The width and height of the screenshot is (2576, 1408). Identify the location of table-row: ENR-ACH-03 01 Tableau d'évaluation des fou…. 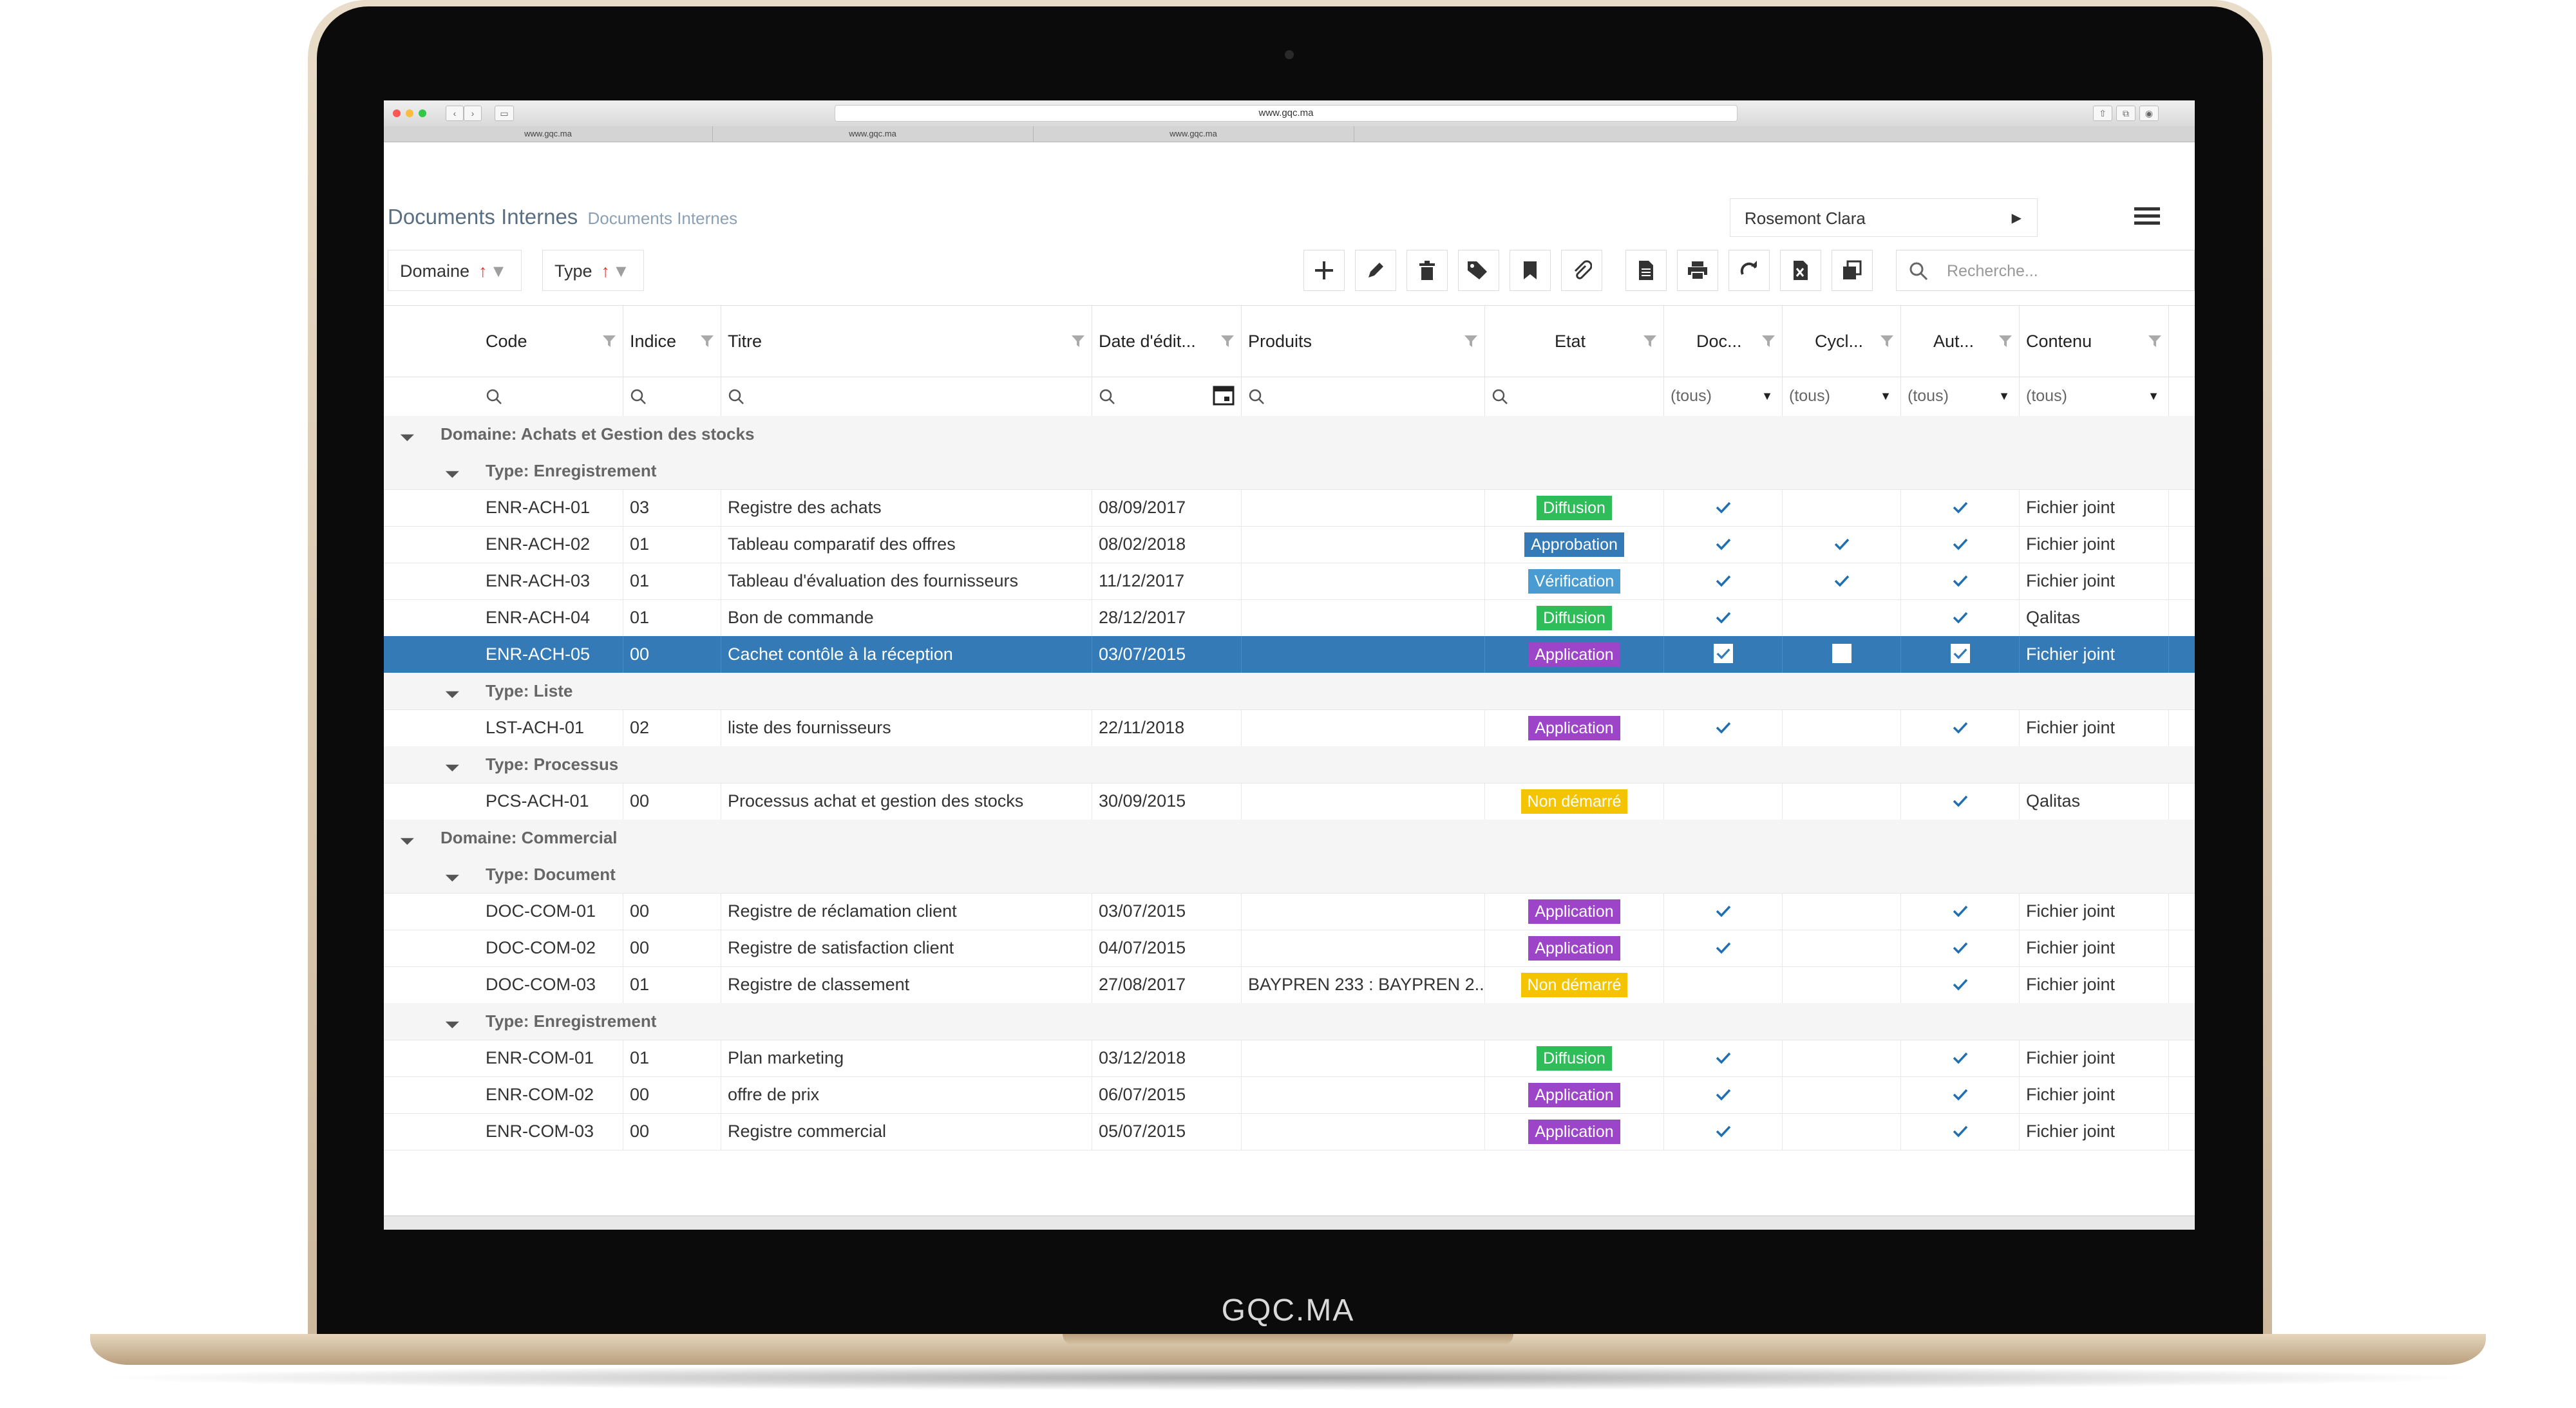
(1289, 581).